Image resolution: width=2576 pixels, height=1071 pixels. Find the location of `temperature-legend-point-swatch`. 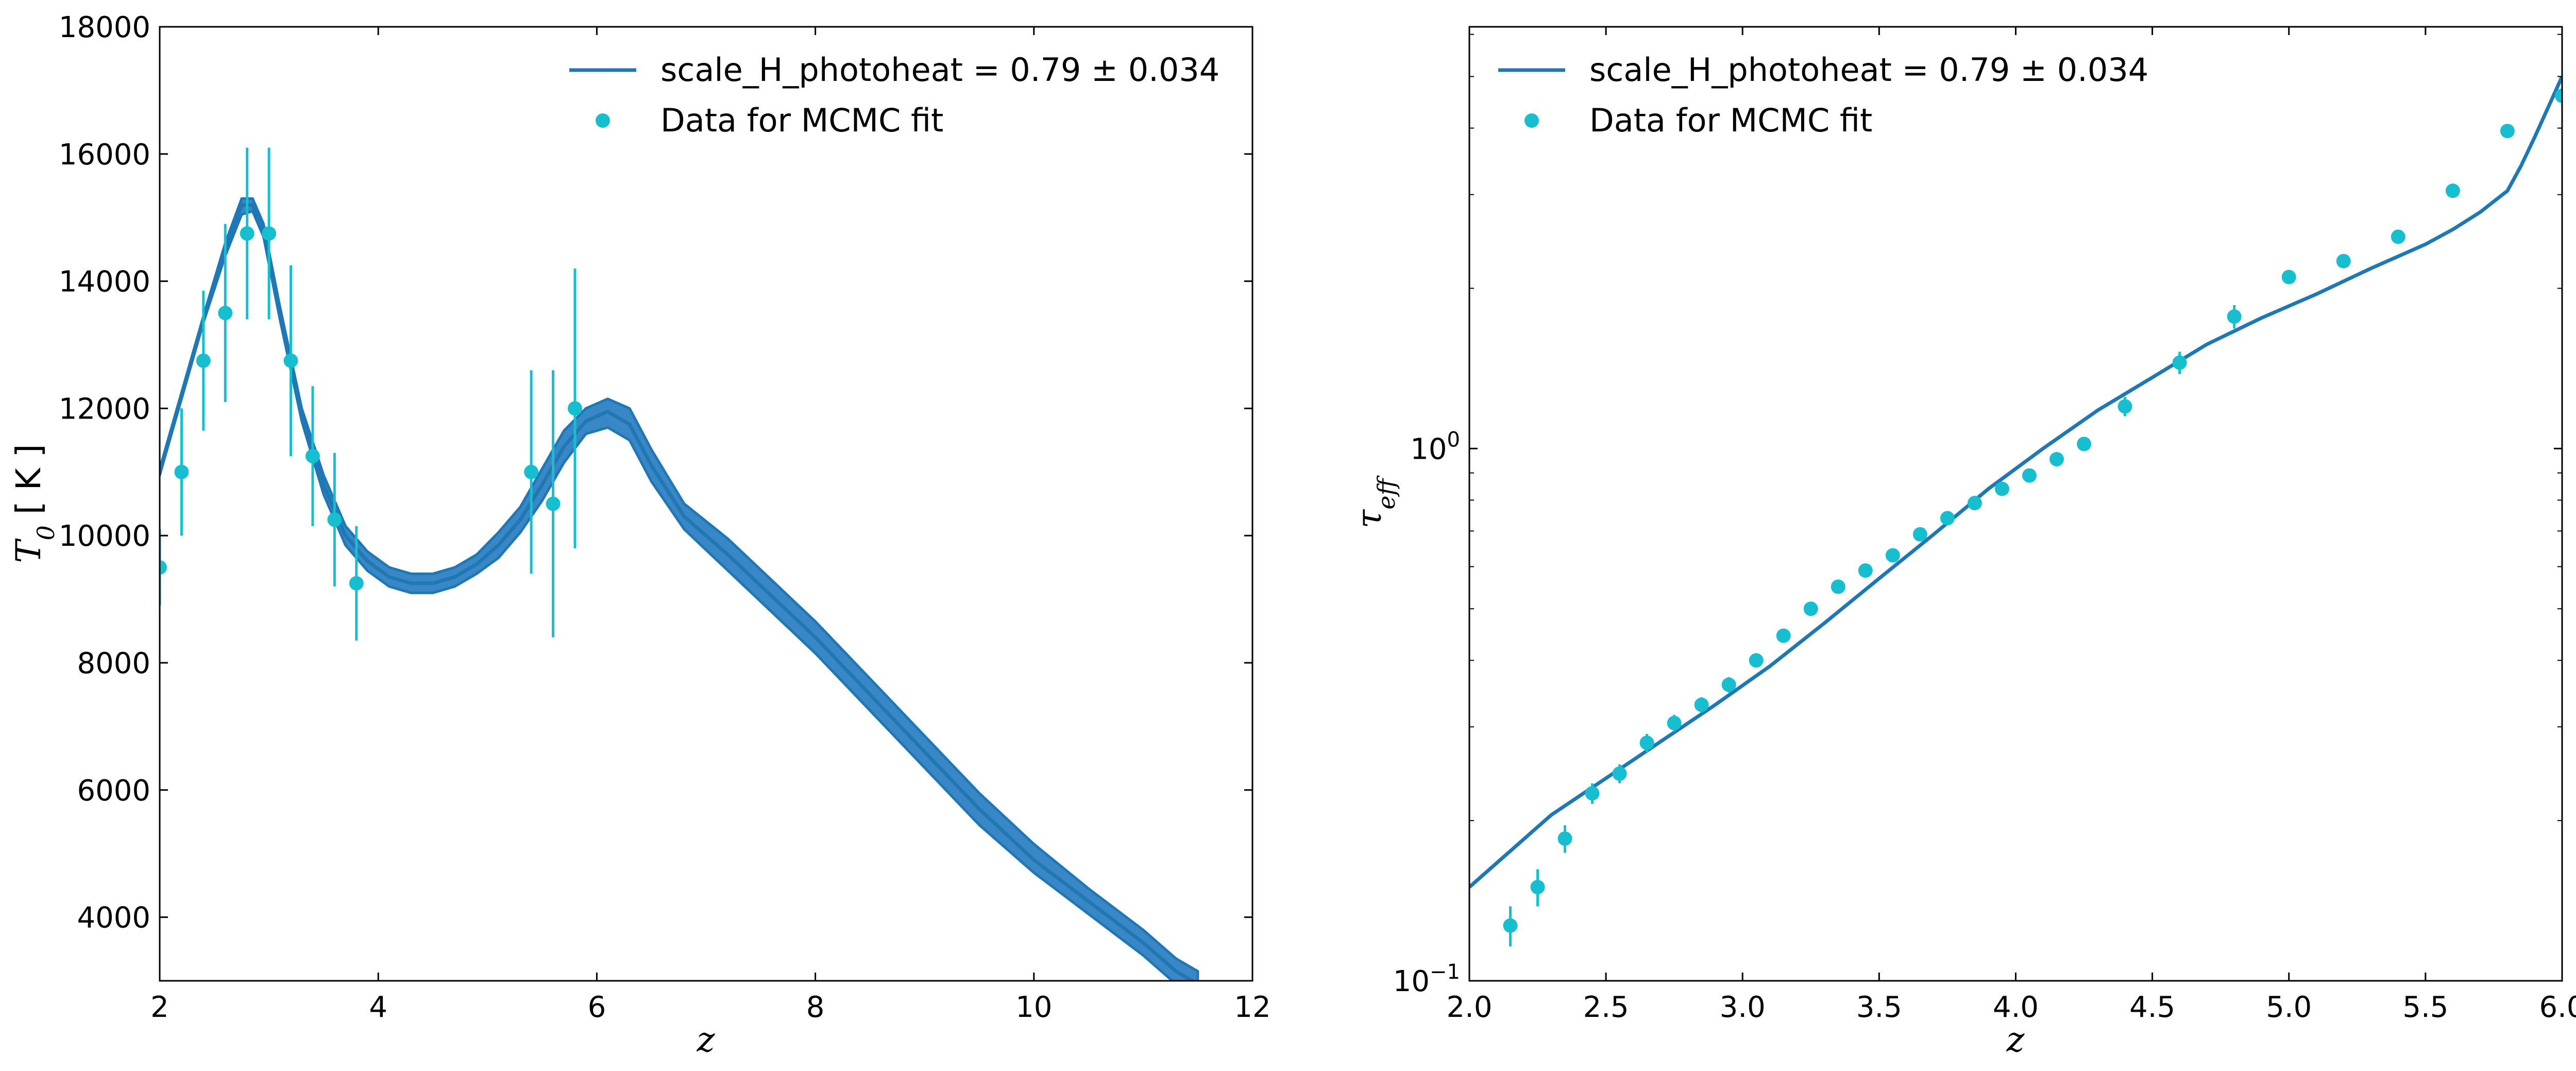

temperature-legend-point-swatch is located at coordinates (603, 121).